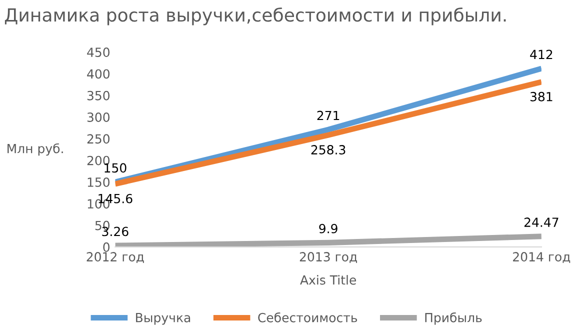  I want to click on legend-label: Прибыль, so click(453, 318).